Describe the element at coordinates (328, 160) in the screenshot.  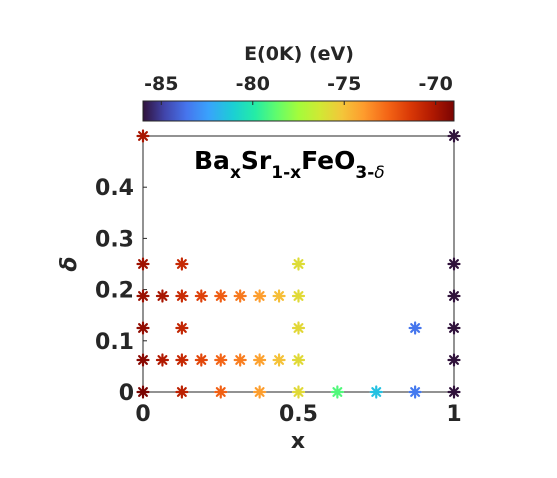
I see `formula-feo: FeO` at that location.